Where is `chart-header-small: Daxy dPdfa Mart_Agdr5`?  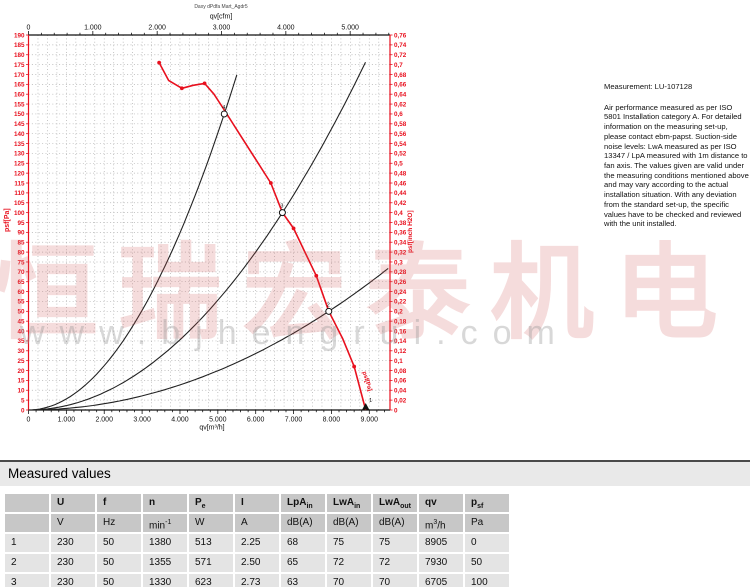 chart-header-small: Daxy dPdfa Mart_Agdr5 is located at coordinates (221, 7).